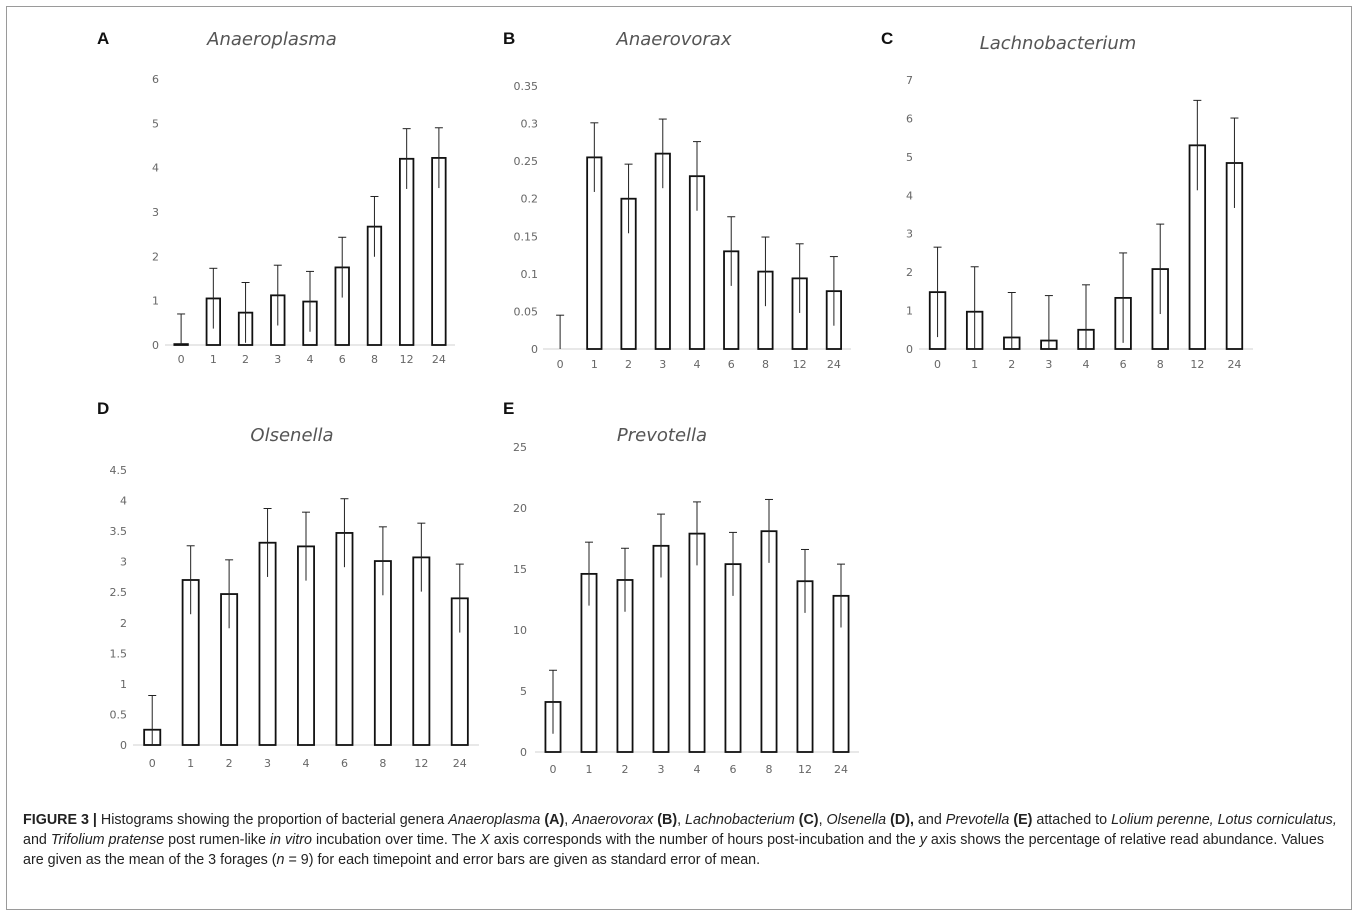  I want to click on caption-label: FIGURE 3 |, so click(60, 820).